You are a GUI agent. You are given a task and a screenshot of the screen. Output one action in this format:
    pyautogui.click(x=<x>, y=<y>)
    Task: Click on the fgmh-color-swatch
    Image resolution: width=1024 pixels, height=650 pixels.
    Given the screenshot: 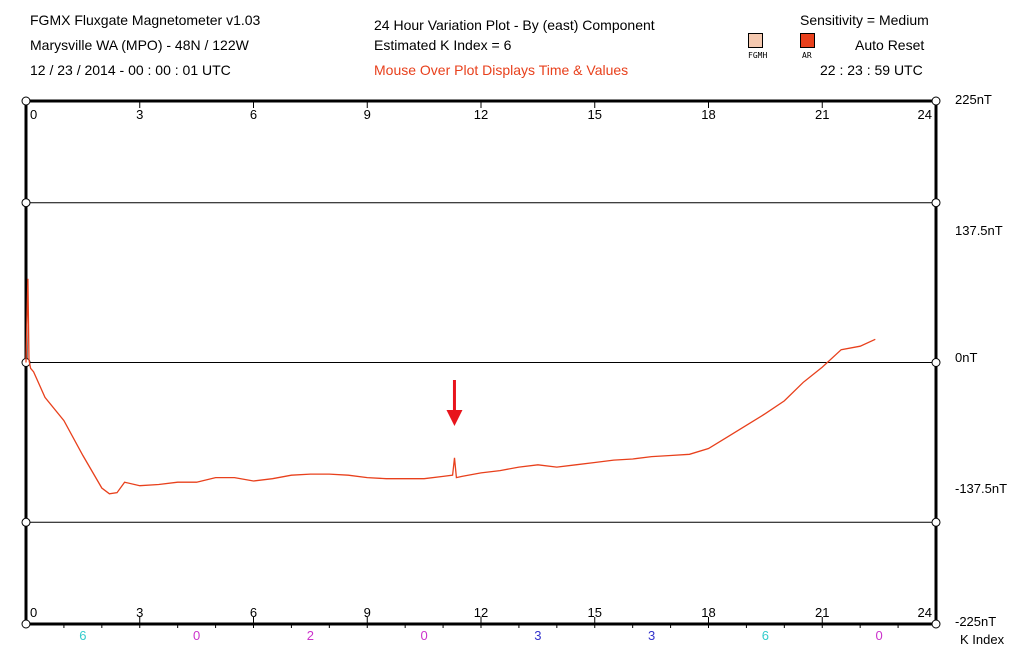 What is the action you would take?
    pyautogui.click(x=755, y=40)
    